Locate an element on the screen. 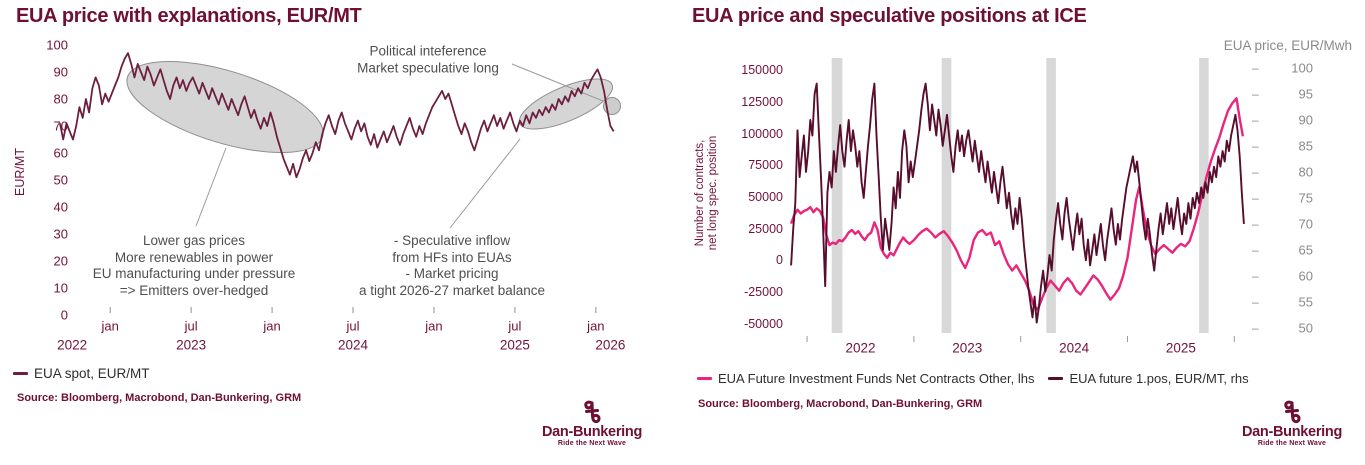  right-rhs-tick-label: 95 is located at coordinates (1305, 94).